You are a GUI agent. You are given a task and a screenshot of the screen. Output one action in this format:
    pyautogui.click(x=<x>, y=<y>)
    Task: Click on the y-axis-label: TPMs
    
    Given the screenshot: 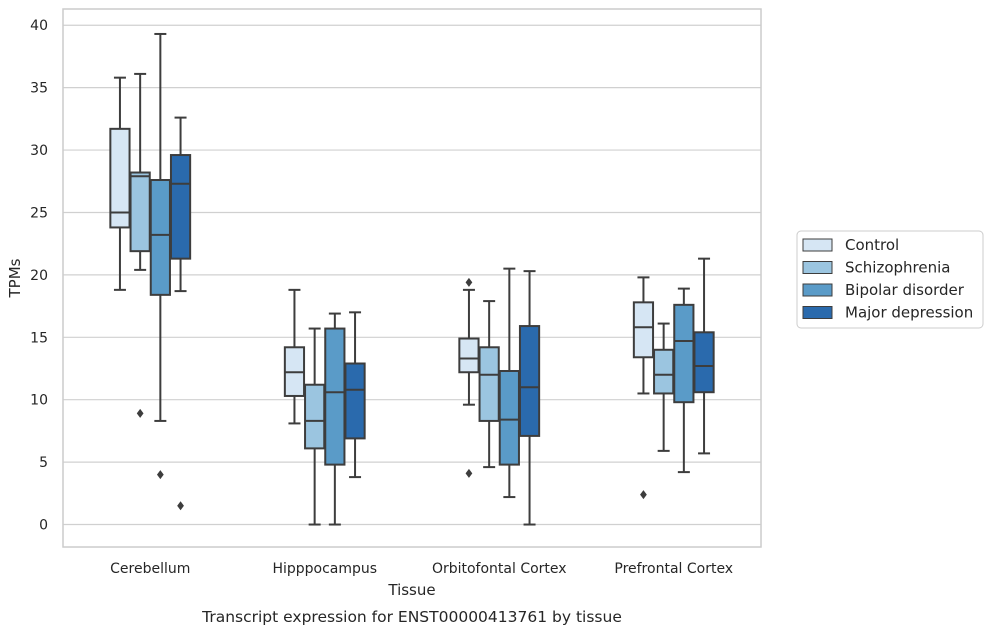 What is the action you would take?
    pyautogui.click(x=15, y=278)
    